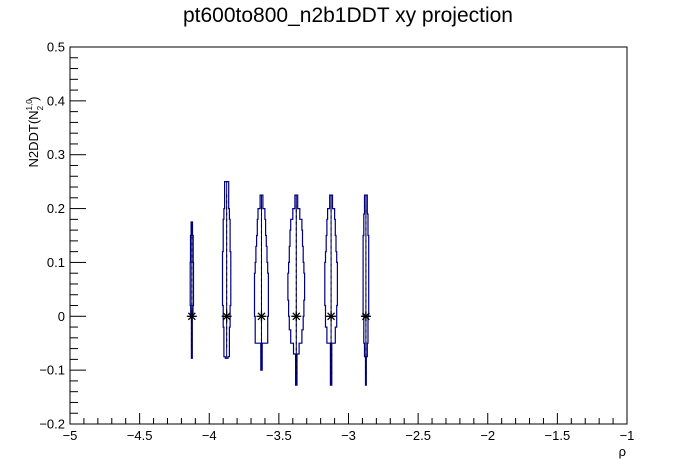  I want to click on y-axis-label-sup: 1,0, so click(29, 105).